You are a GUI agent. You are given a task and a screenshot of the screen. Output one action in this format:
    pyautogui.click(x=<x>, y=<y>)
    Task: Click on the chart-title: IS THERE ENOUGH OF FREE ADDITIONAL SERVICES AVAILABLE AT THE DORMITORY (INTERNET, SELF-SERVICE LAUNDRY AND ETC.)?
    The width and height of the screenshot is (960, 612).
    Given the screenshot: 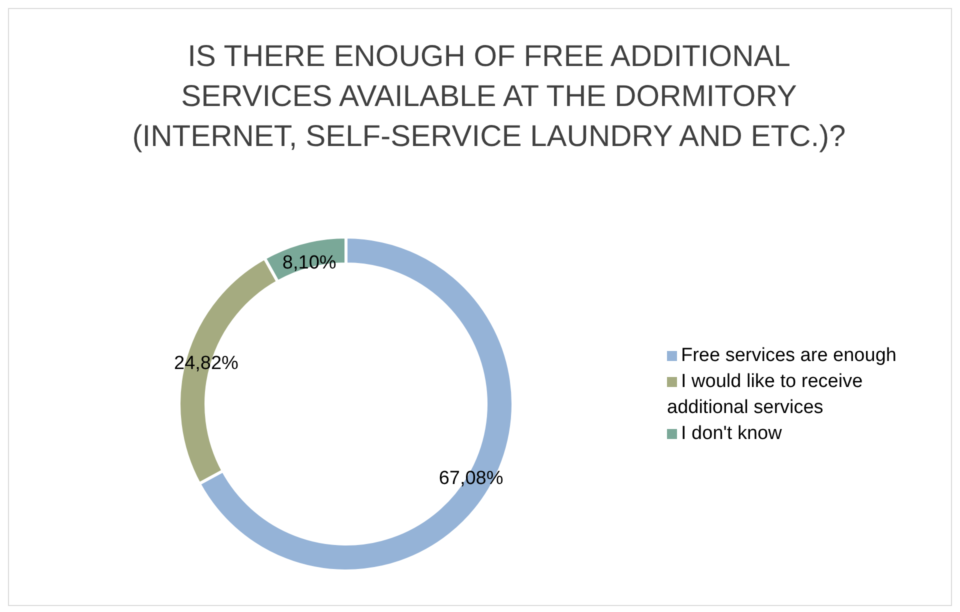 What is the action you would take?
    pyautogui.click(x=489, y=97)
    